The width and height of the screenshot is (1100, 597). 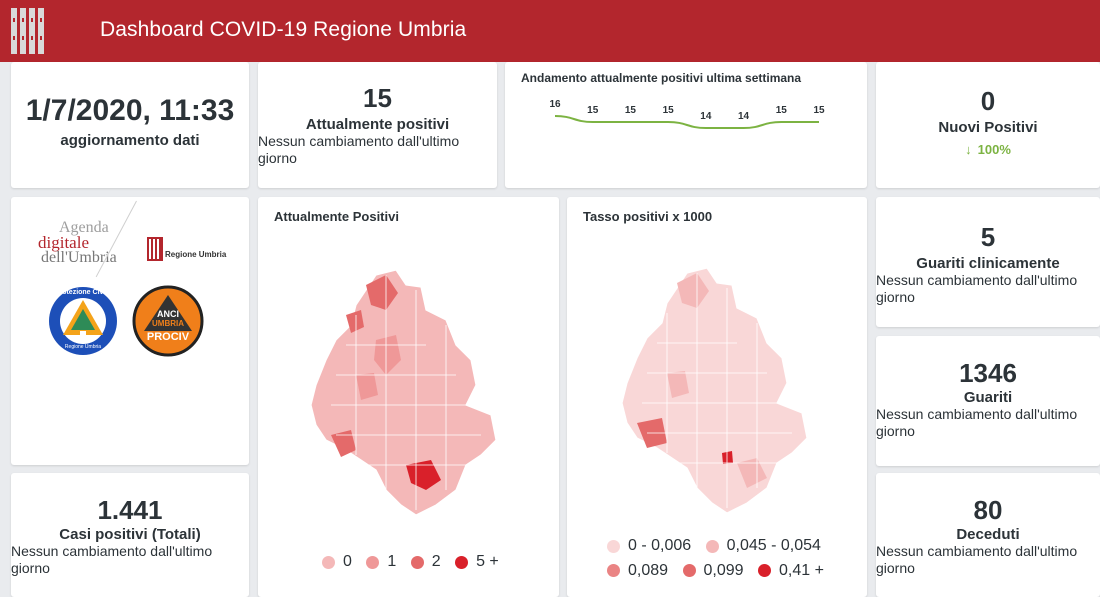 I want to click on legend-item: 0,045 - 0,054, so click(x=763, y=546).